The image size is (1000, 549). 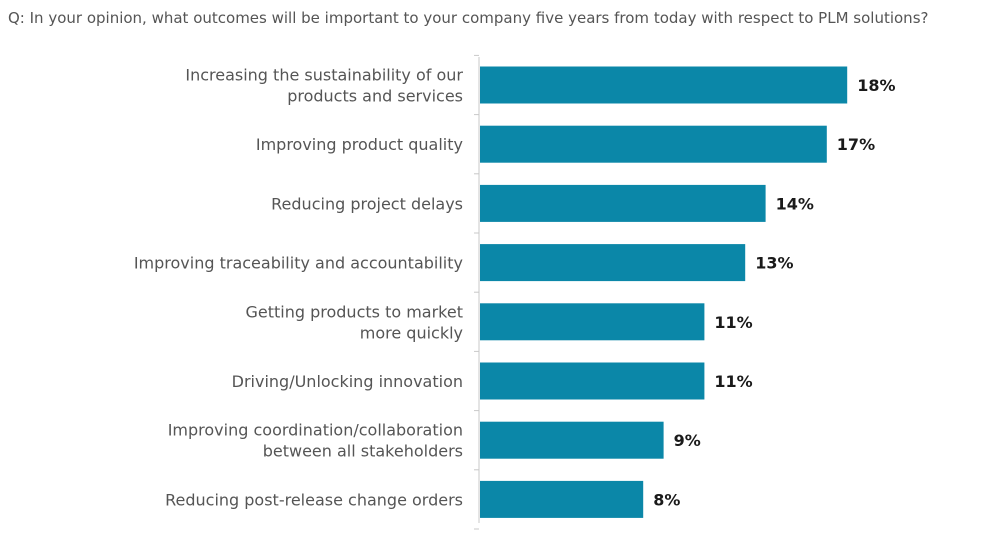 I want to click on category-label-line: Improving coordination/collaboration, so click(x=315, y=430).